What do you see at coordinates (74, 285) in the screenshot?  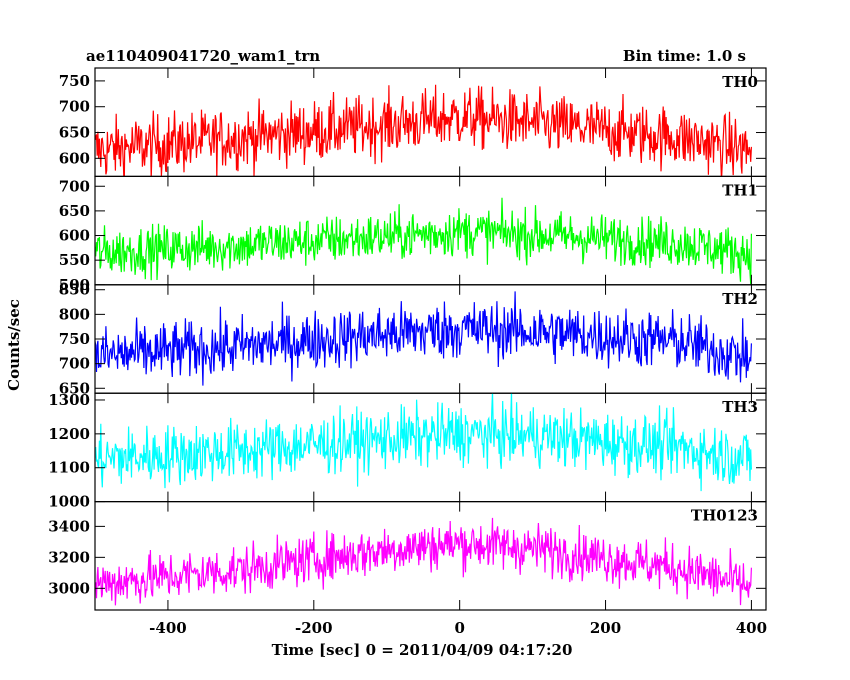 I see `y-tick-label: 500` at bounding box center [74, 285].